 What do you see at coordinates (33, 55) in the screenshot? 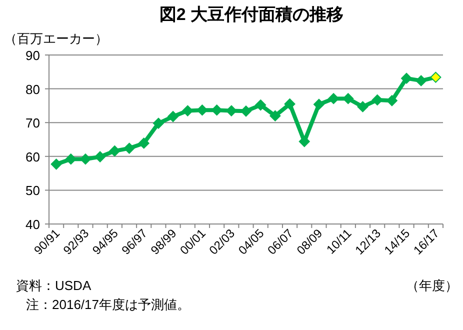
I see `y-tick-label: 90` at bounding box center [33, 55].